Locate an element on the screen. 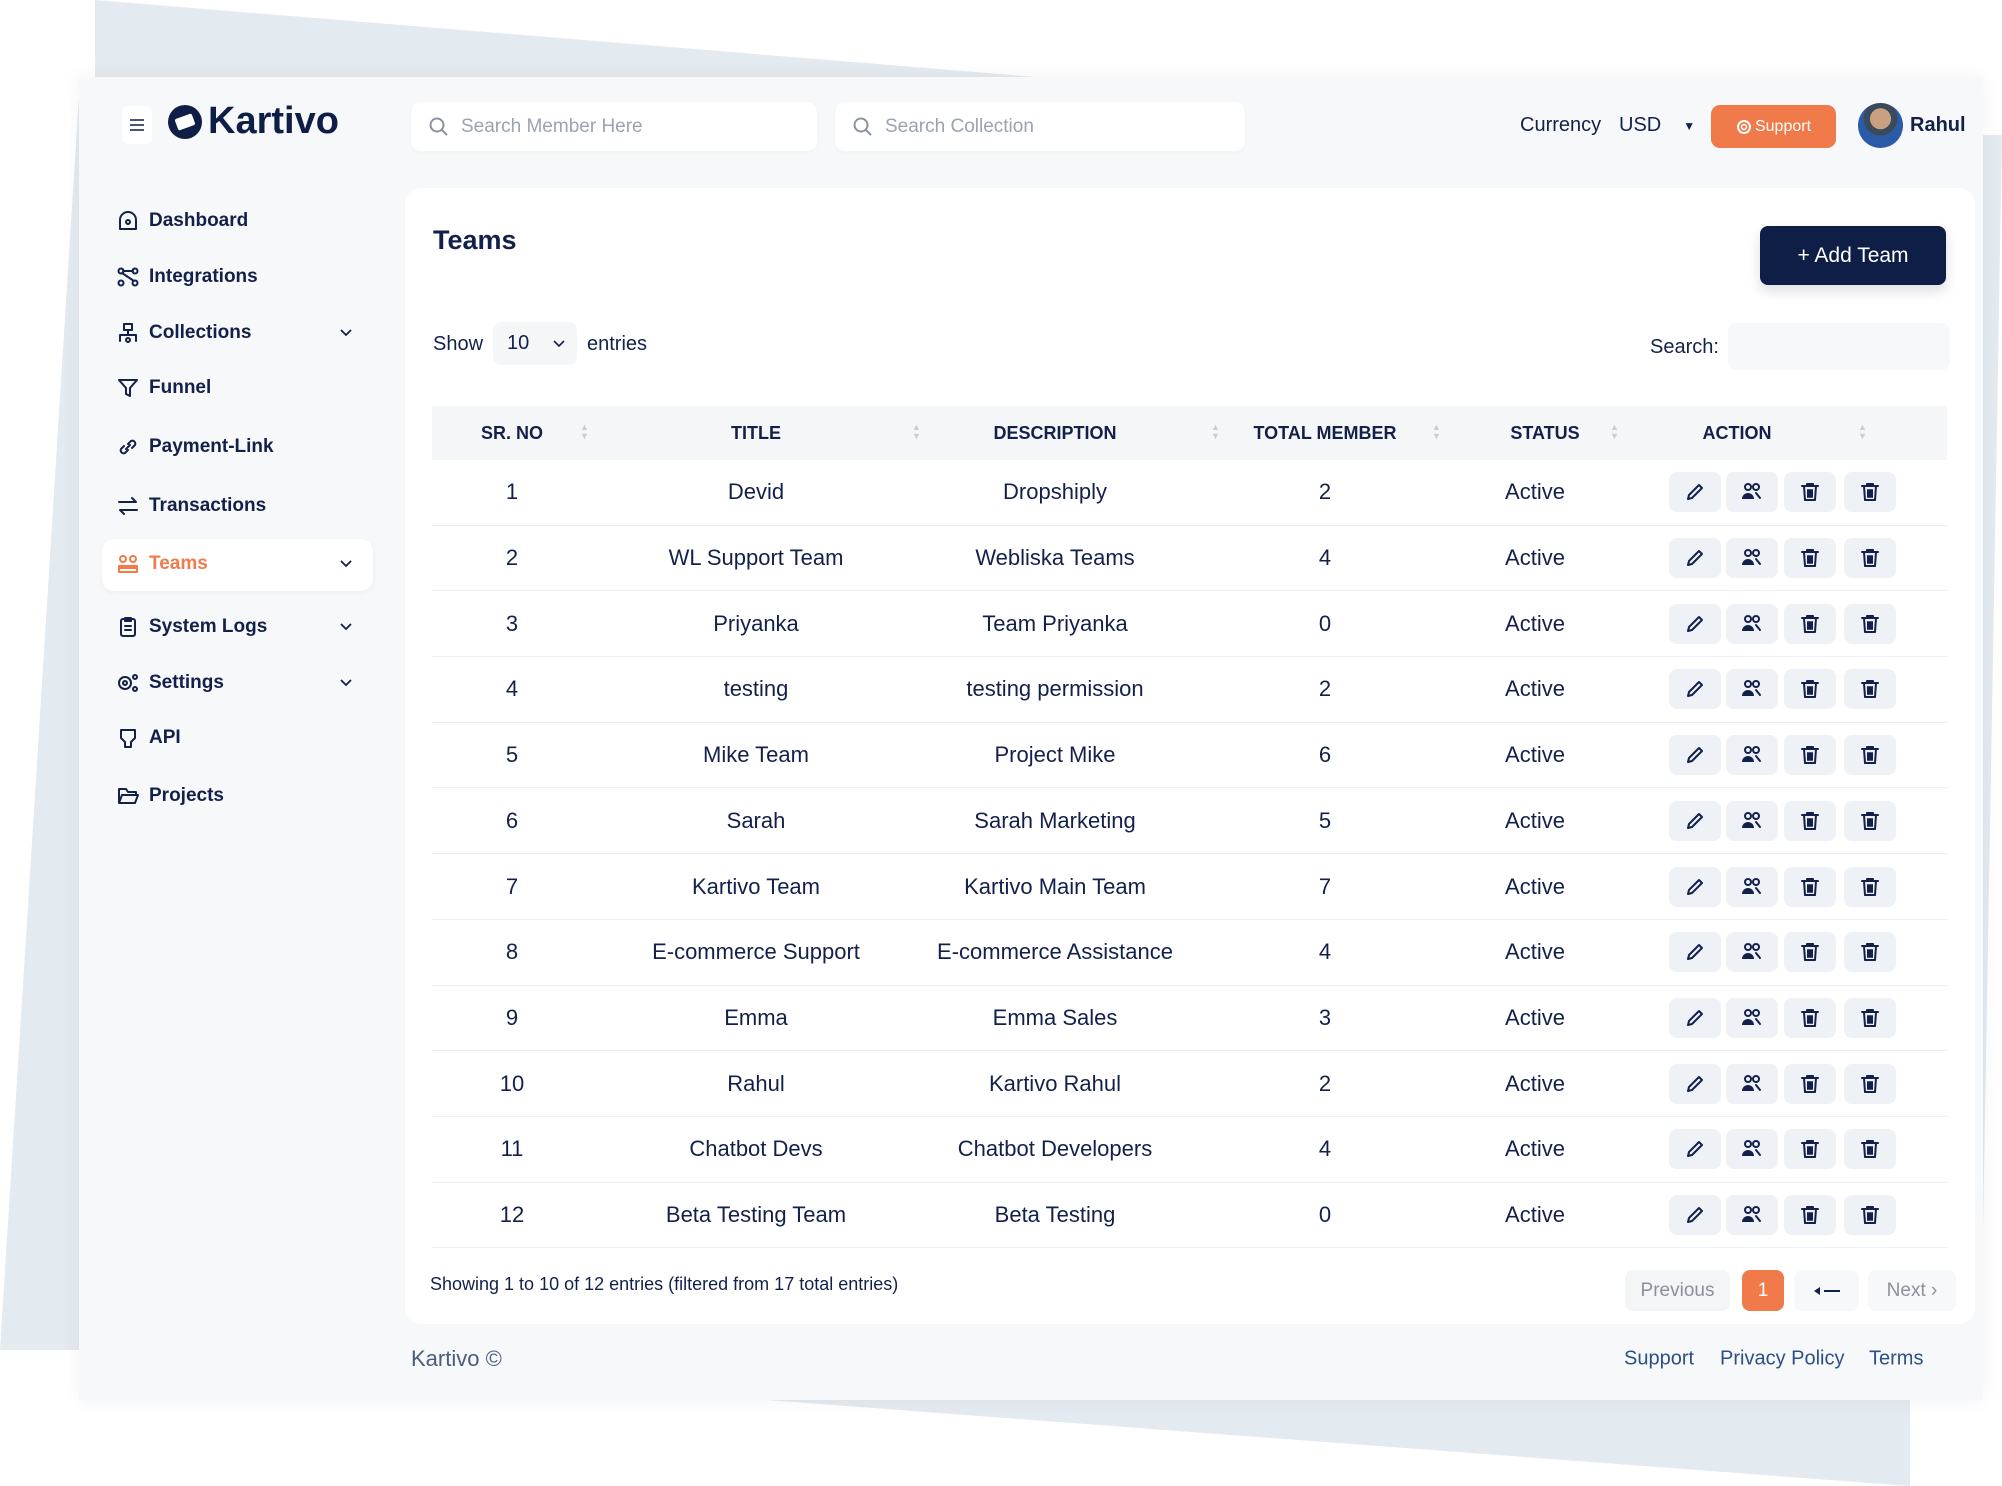  add-team-button: + Add Team is located at coordinates (1853, 255).